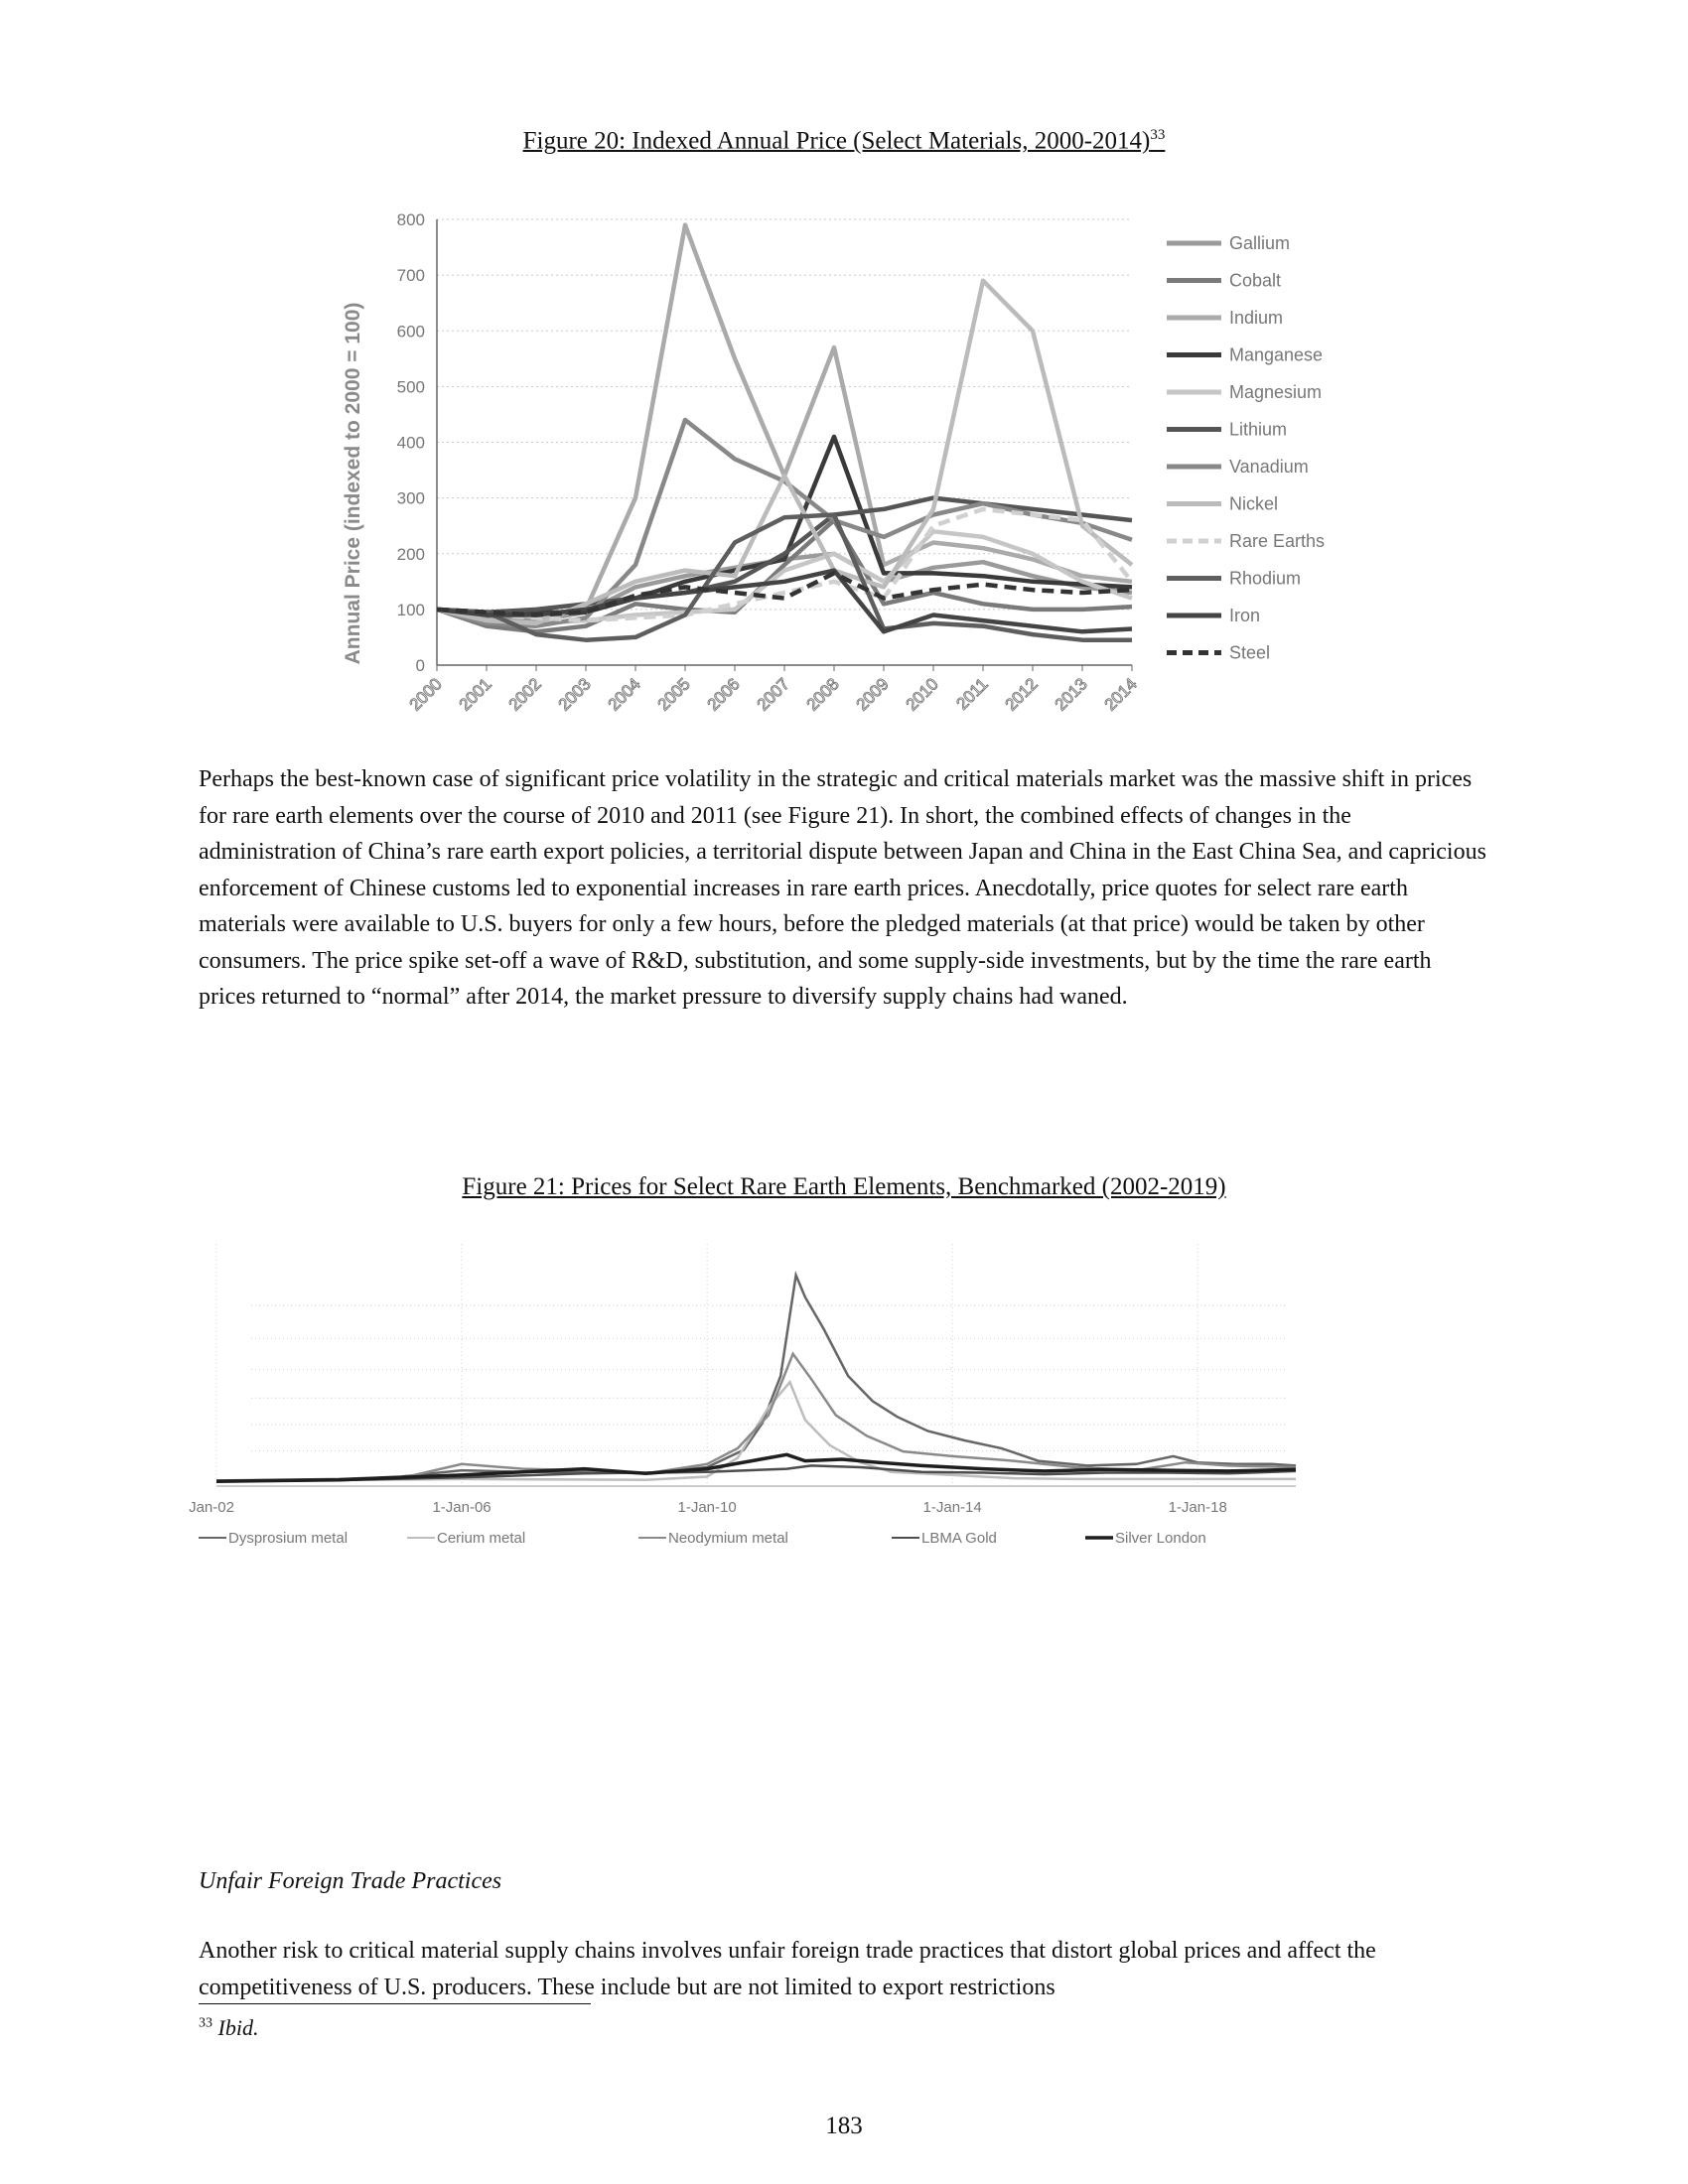  I want to click on series-line-dysprosium-metal, so click(756, 1376).